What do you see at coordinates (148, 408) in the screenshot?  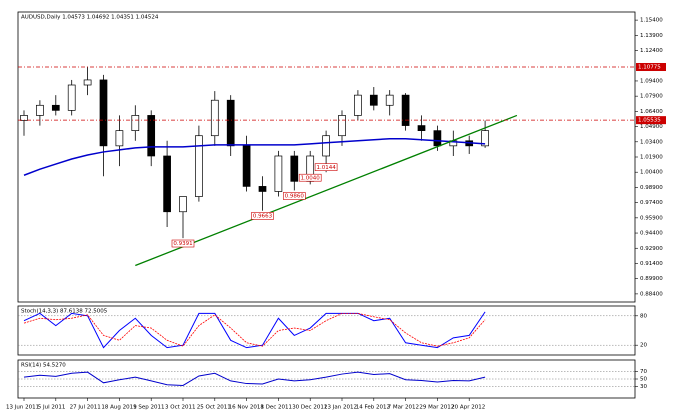 I see `x-tick-label: 9 Sep 2011` at bounding box center [148, 408].